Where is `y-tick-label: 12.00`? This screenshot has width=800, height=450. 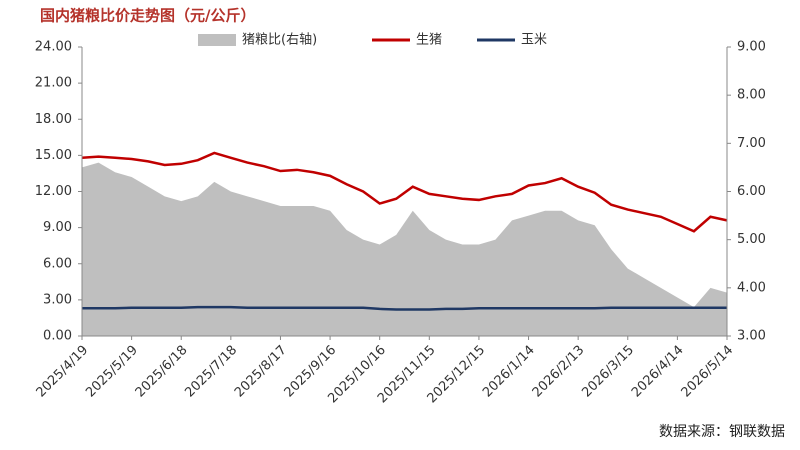
y-tick-label: 12.00 is located at coordinates (53, 191).